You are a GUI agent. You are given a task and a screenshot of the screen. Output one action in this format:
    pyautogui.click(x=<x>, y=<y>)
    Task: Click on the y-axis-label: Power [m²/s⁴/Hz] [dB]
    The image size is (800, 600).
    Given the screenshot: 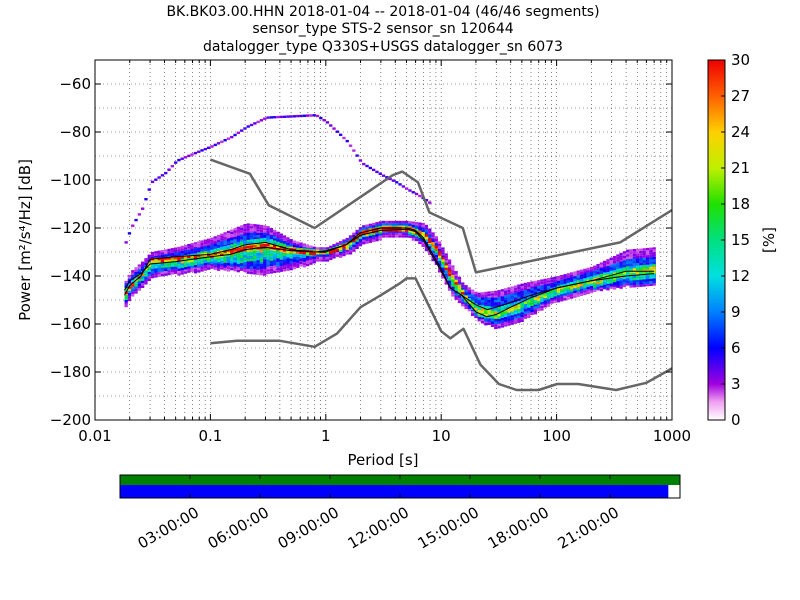 What is the action you would take?
    pyautogui.click(x=25, y=240)
    